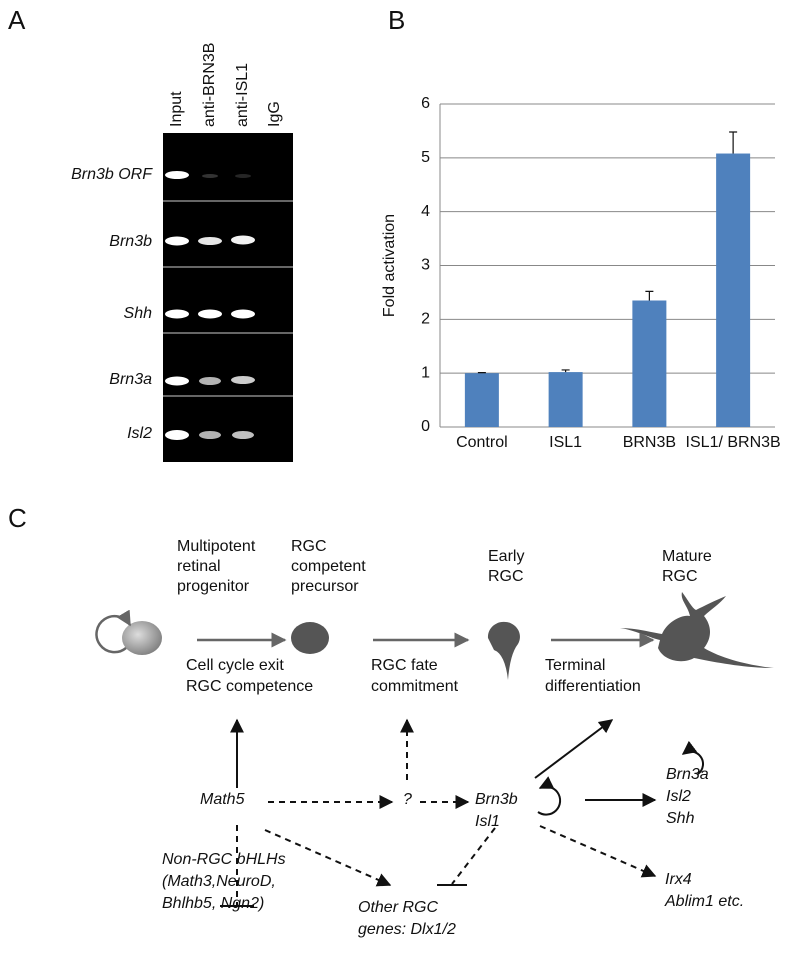  What do you see at coordinates (396, 20) in the screenshot?
I see `panel-letter: B` at bounding box center [396, 20].